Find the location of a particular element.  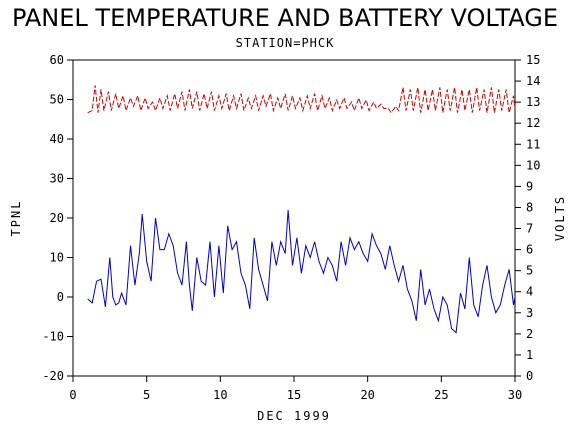

y-left-axis-label: TPNL is located at coordinates (16, 218).